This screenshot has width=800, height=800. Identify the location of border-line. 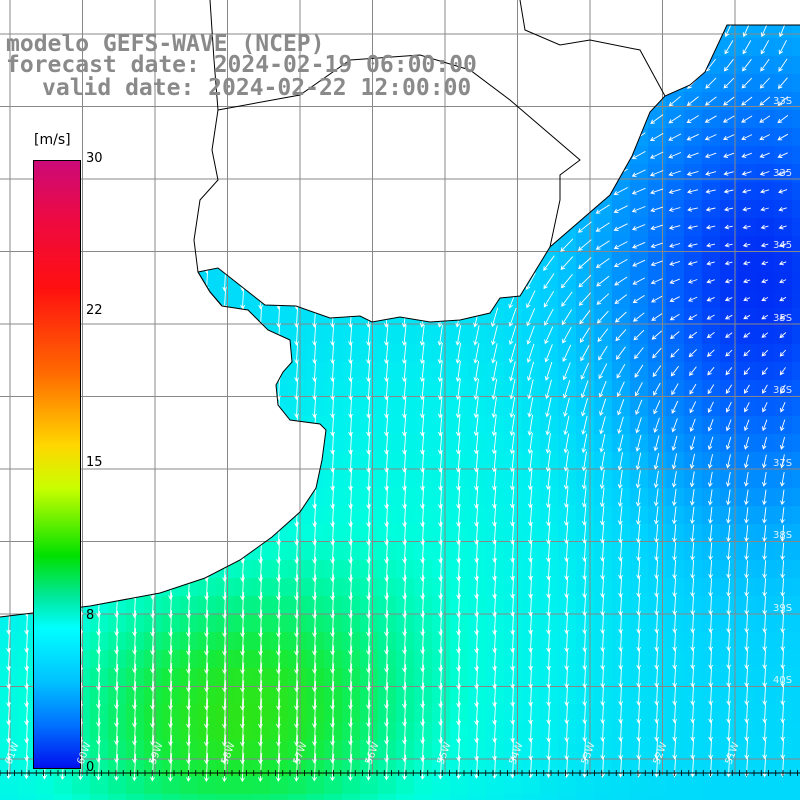
(208, 153).